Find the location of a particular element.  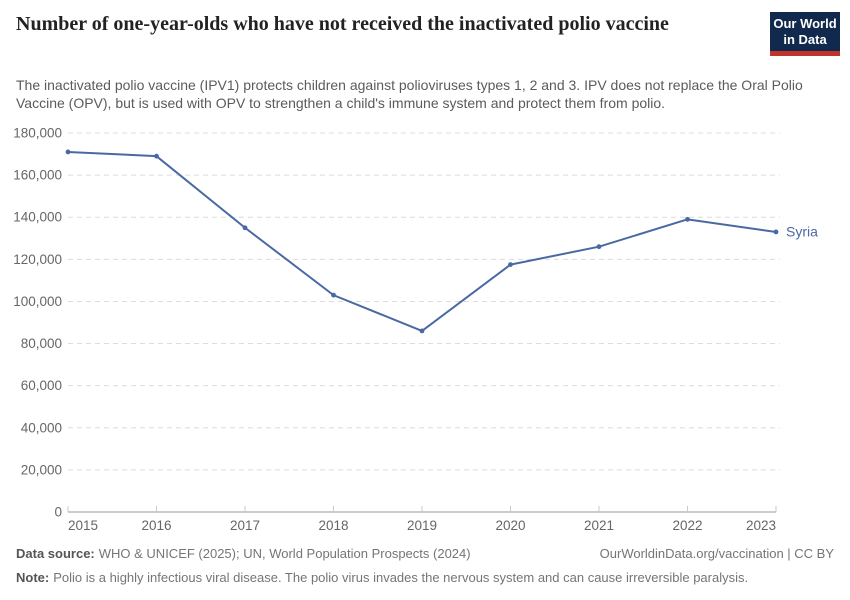

y-axis-tick-label: 20,000 is located at coordinates (41, 469).